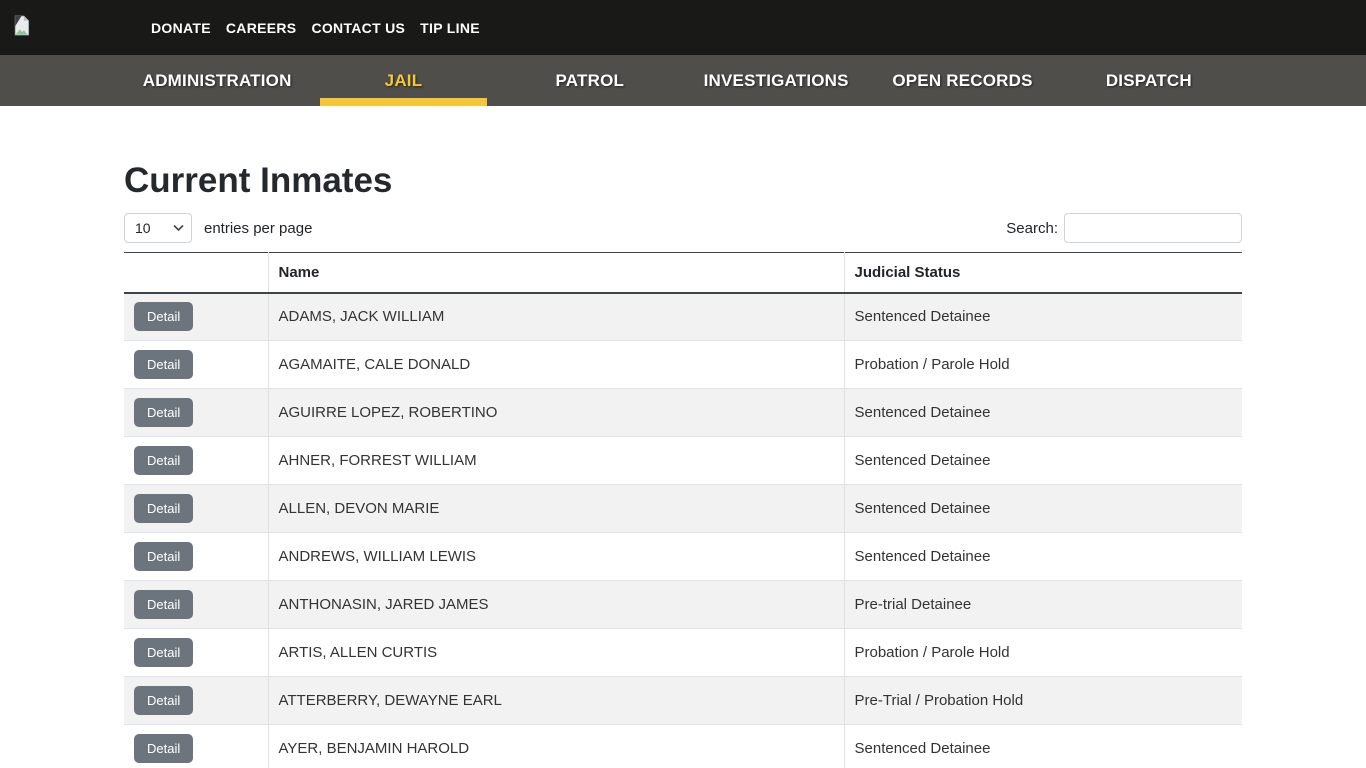  I want to click on nav-item-label: OPEN RECORDS, so click(962, 80).